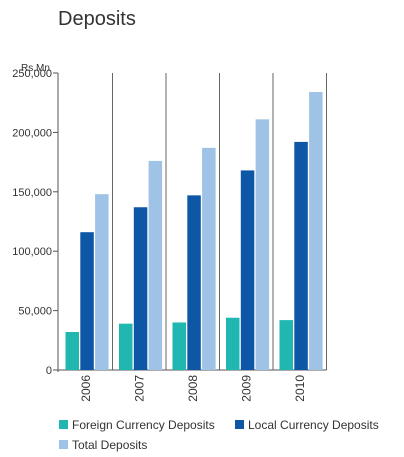 Image resolution: width=404 pixels, height=457 pixels. Describe the element at coordinates (140, 288) in the screenshot. I see `bar-local-currency-deposits-2007` at that location.